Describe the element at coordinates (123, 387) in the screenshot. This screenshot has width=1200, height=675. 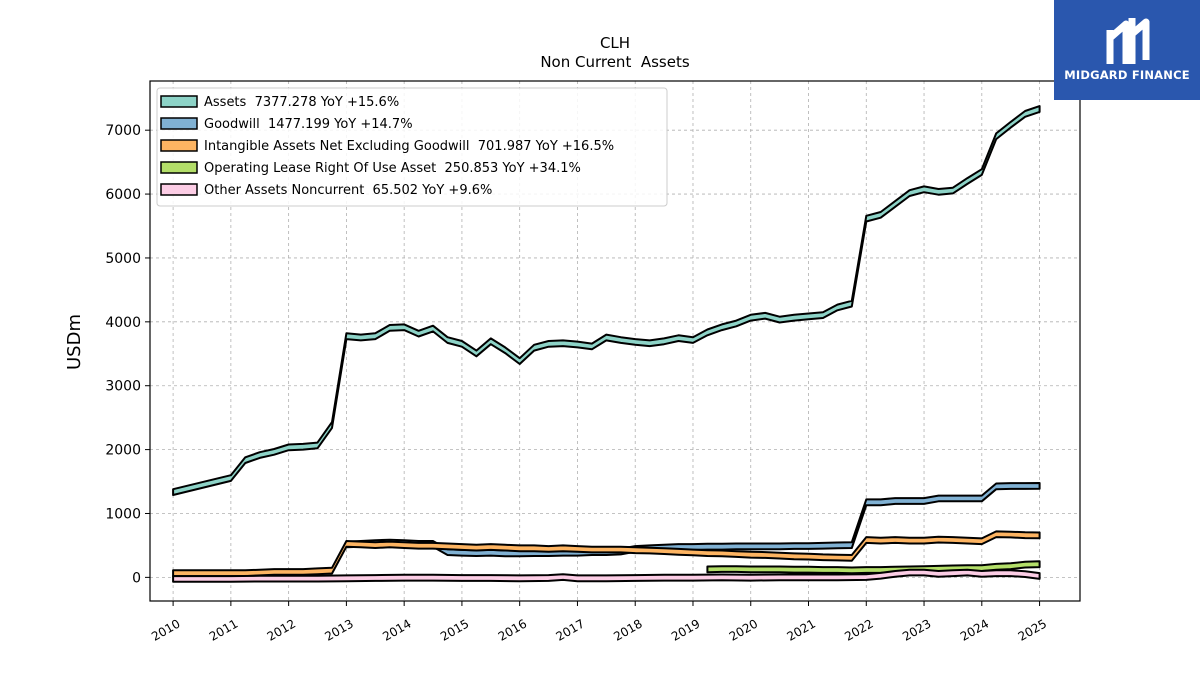
I see `y-tick-label: 3000` at that location.